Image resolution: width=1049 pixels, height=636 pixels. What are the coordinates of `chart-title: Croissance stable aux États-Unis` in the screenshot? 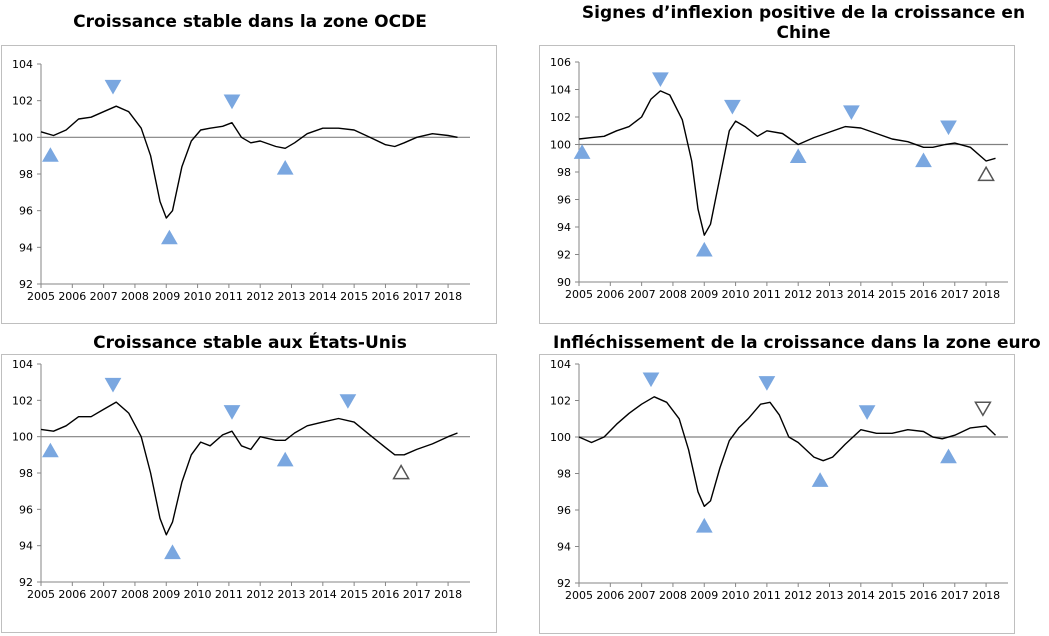 It's located at (250, 343).